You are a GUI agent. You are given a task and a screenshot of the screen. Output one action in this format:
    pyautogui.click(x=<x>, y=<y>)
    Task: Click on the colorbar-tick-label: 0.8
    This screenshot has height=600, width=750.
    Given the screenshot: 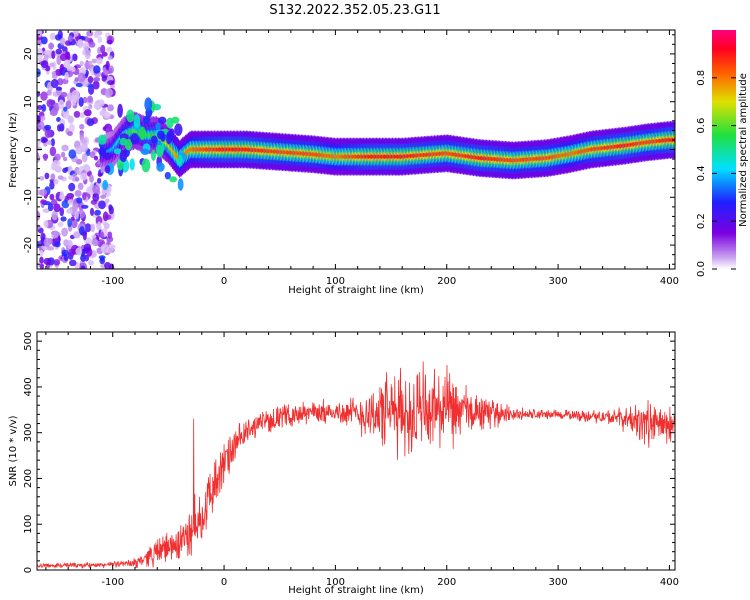 What is the action you would take?
    pyautogui.click(x=701, y=78)
    